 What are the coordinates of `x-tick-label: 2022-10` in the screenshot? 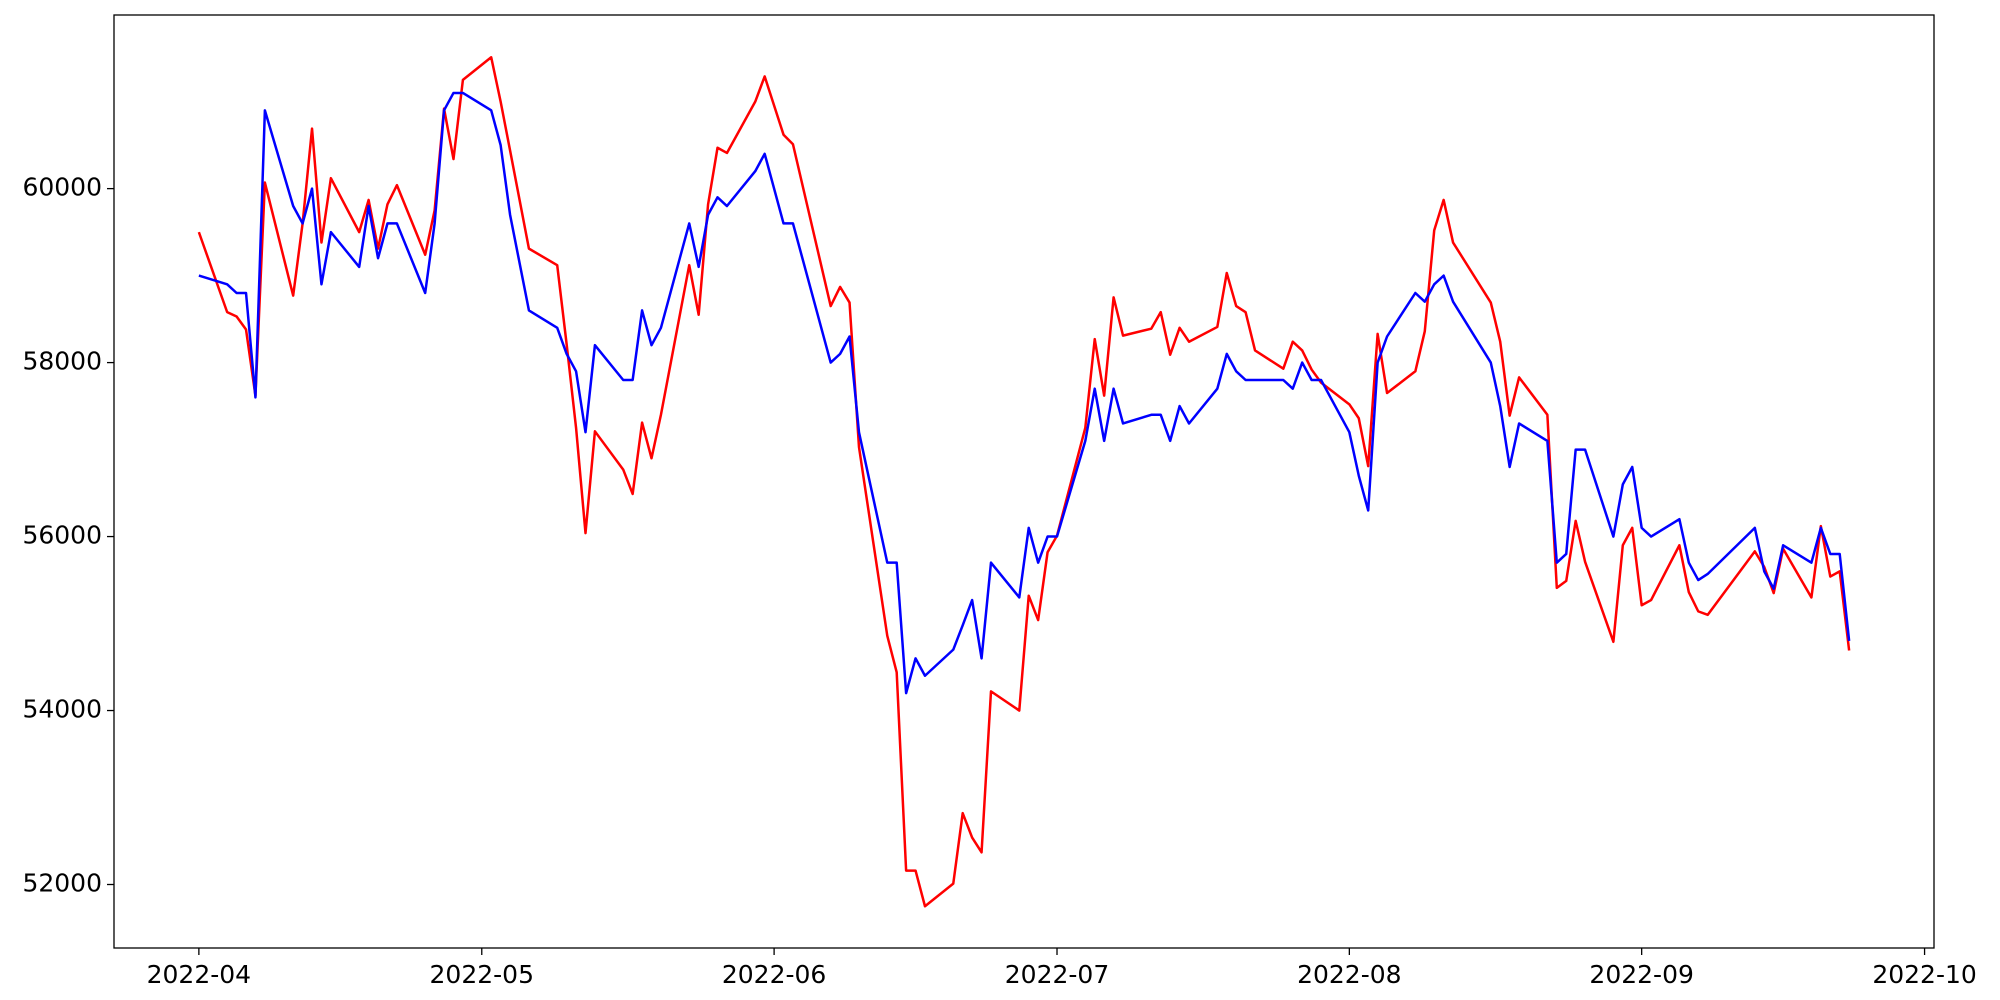 It's located at (1924, 974).